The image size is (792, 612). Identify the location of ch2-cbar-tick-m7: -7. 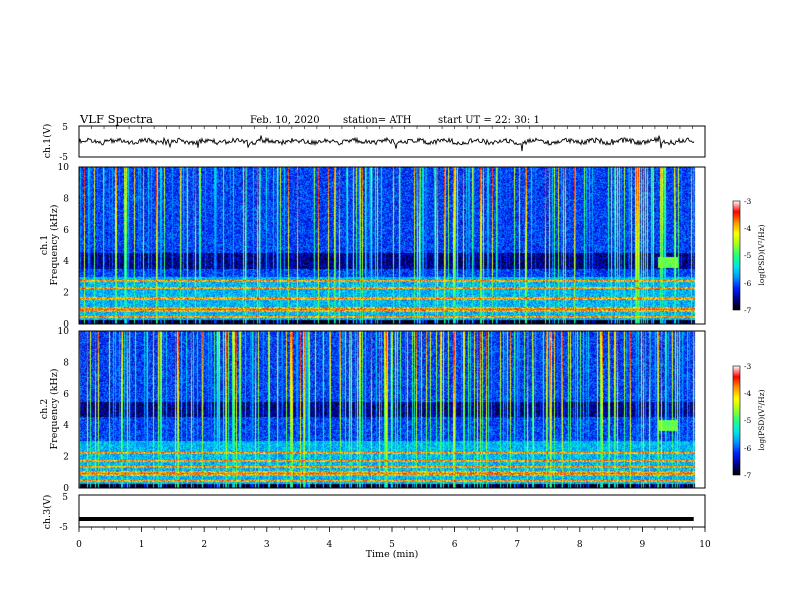
(748, 475).